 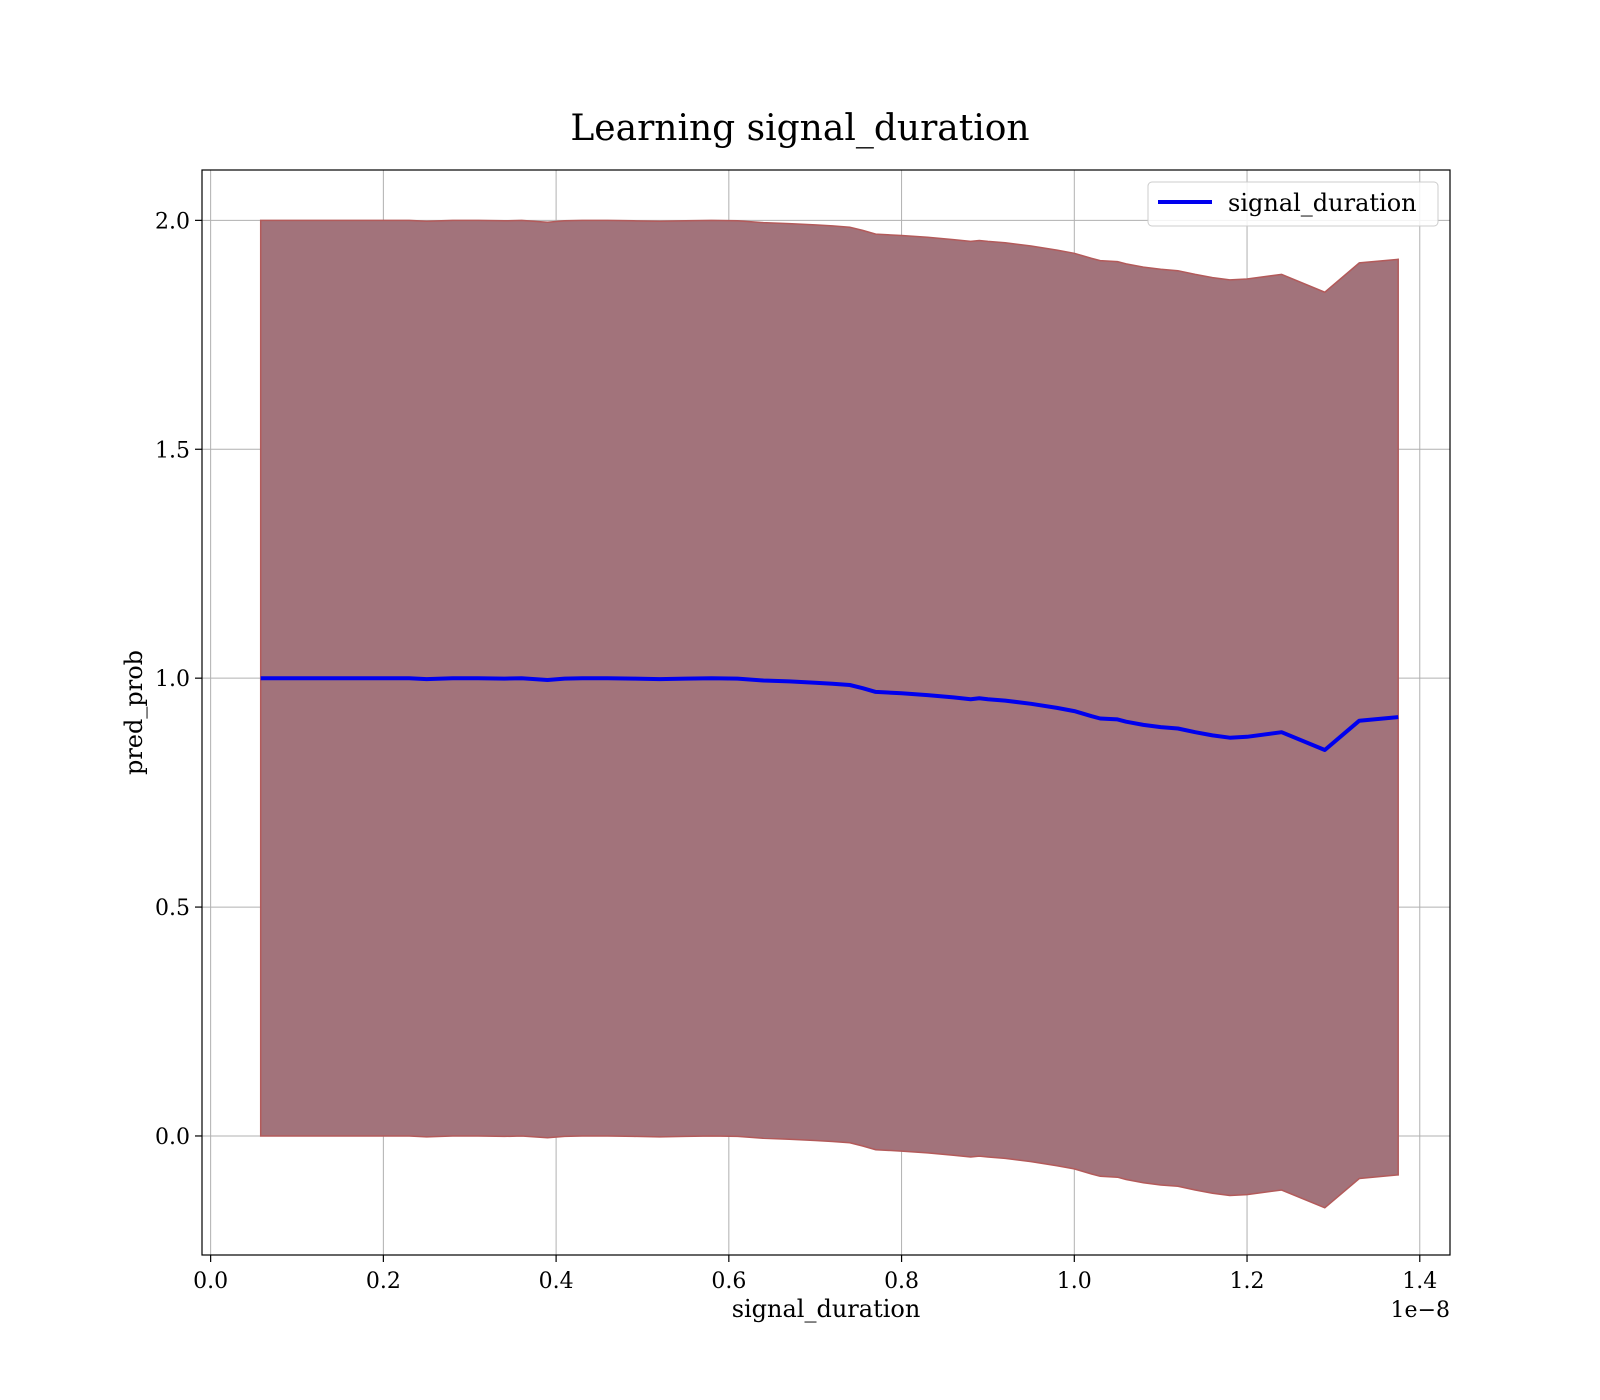 What do you see at coordinates (556, 1281) in the screenshot?
I see `x-tick-label: 0.4` at bounding box center [556, 1281].